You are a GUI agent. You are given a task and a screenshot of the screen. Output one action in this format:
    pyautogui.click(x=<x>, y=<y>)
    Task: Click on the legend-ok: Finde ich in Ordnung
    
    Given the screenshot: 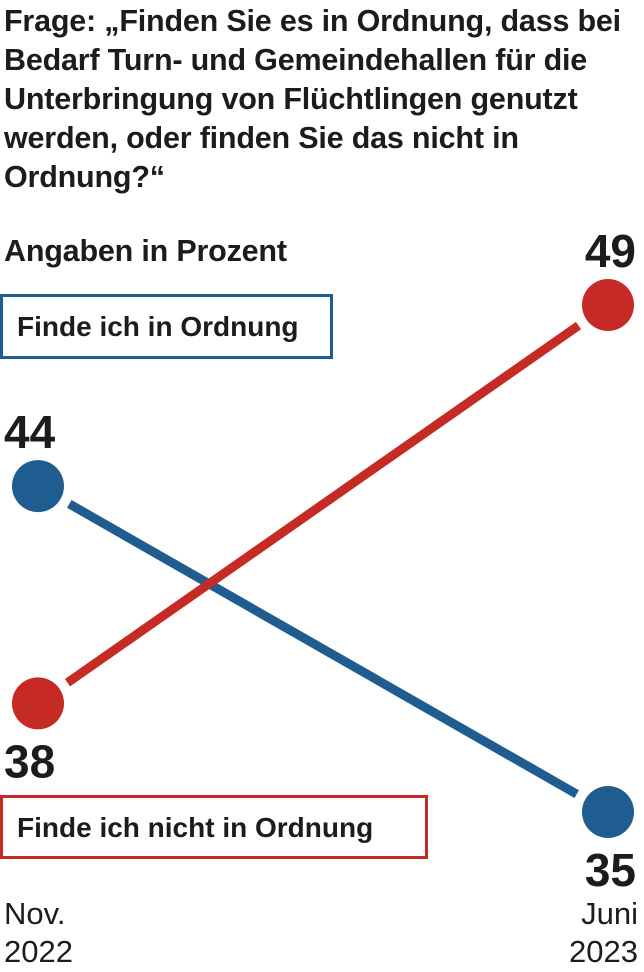 What is the action you would take?
    pyautogui.click(x=166, y=326)
    